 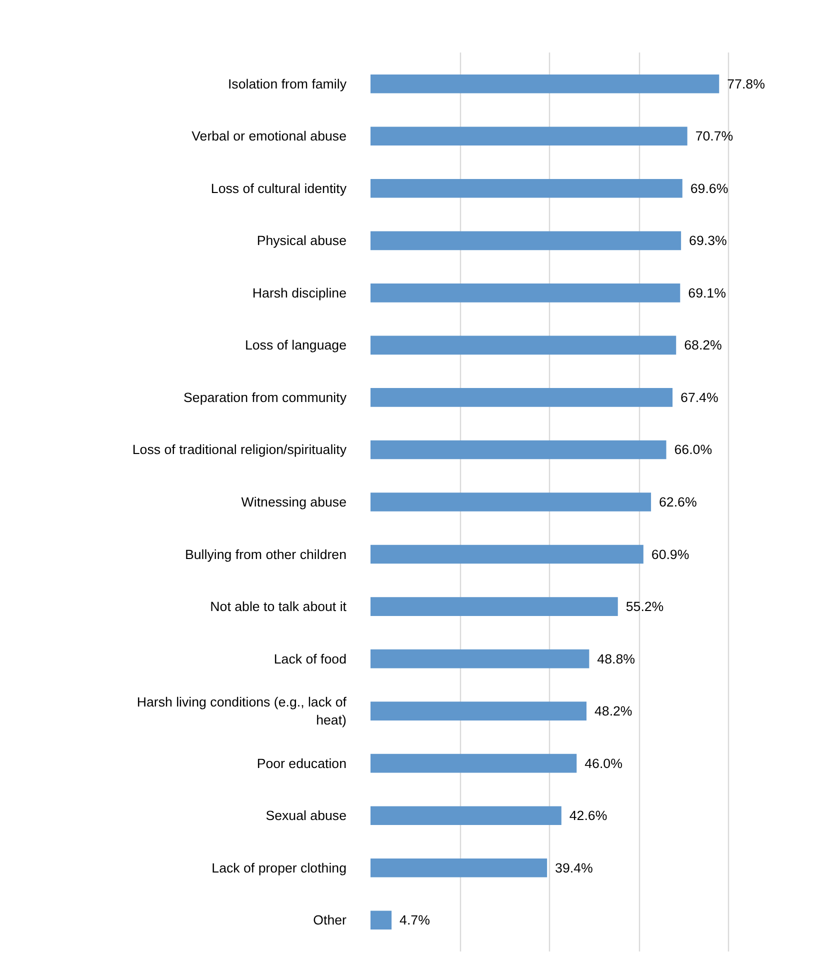 What do you see at coordinates (265, 397) in the screenshot?
I see `y-tick-label: Separation from community` at bounding box center [265, 397].